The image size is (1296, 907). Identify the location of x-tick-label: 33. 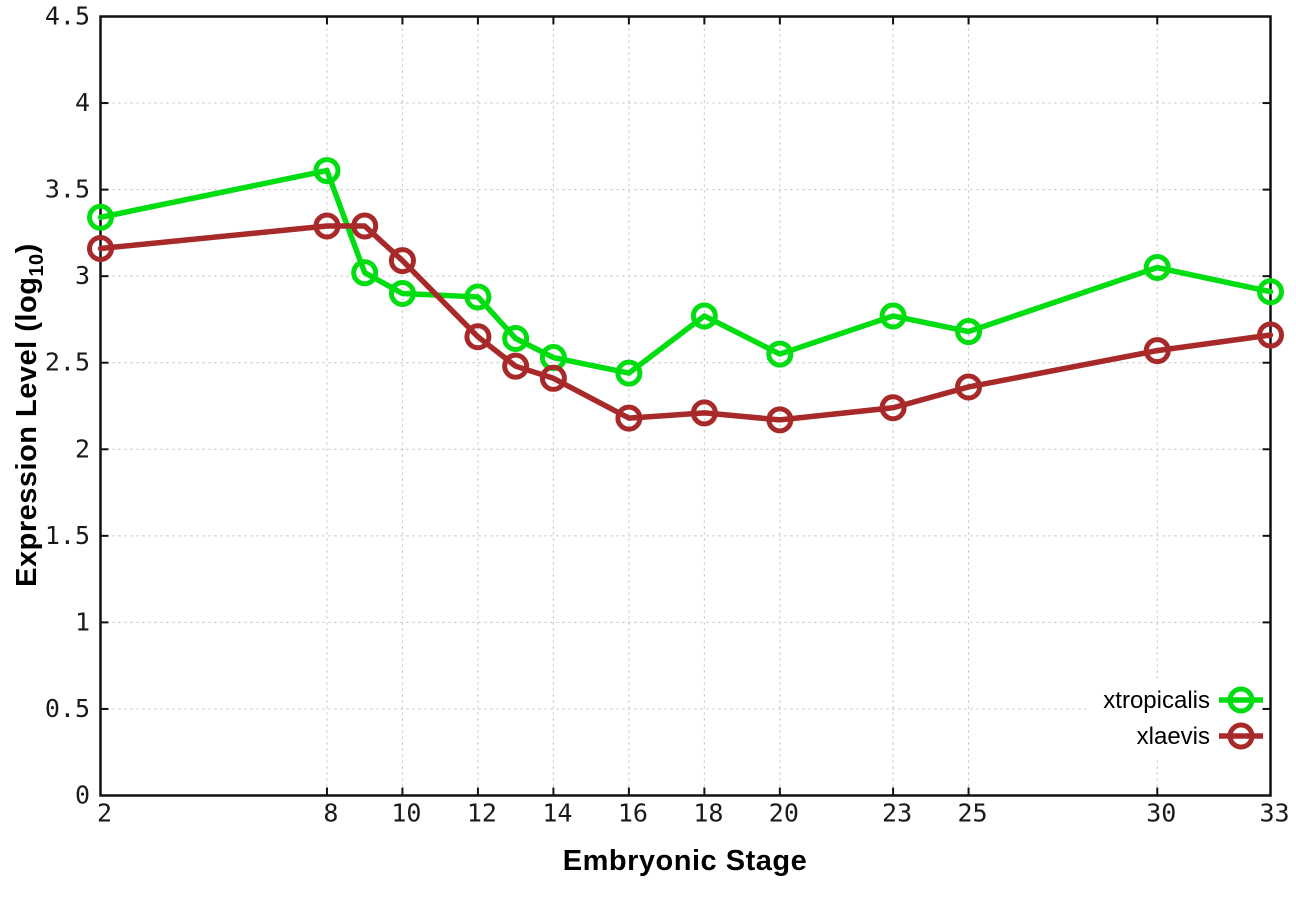
(1274, 813).